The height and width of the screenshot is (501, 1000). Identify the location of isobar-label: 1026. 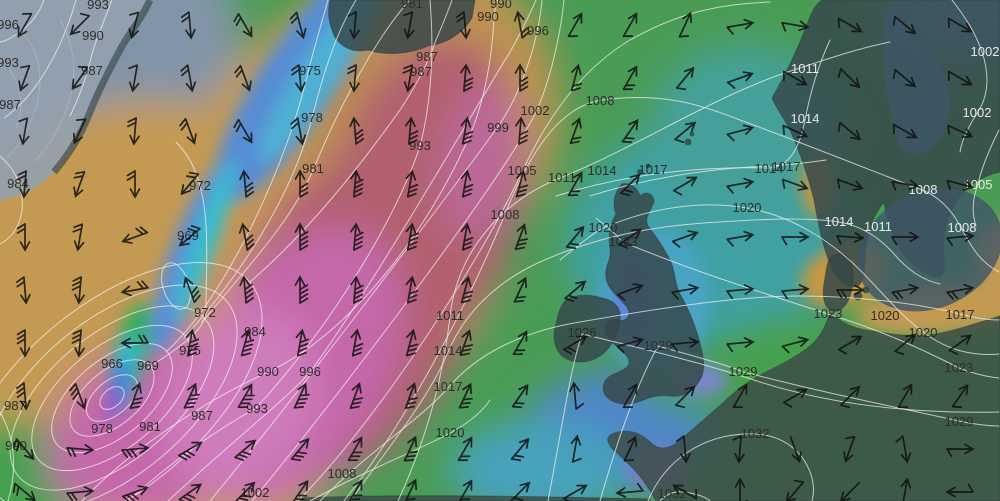
(582, 332).